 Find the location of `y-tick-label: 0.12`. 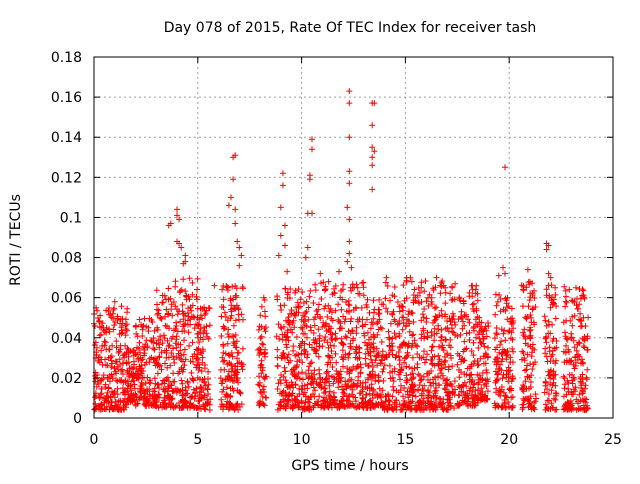

y-tick-label: 0.12 is located at coordinates (66, 178).